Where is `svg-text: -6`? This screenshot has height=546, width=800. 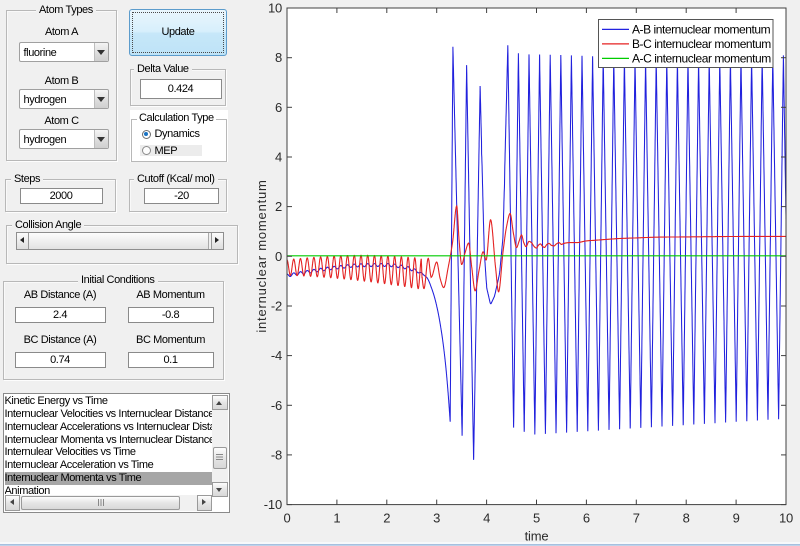 svg-text: -6 is located at coordinates (276, 405).